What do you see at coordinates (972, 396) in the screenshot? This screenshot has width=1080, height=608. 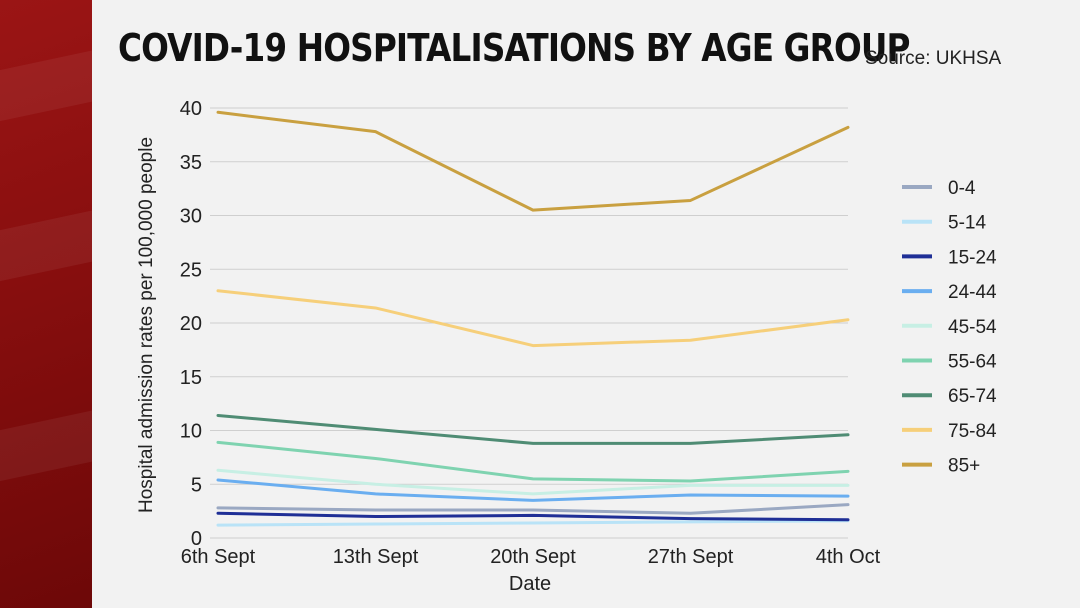 I see `legend-label: 65-74` at bounding box center [972, 396].